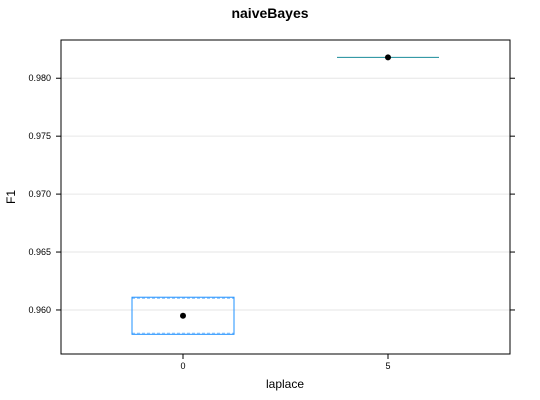 Image resolution: width=540 pixels, height=400 pixels. What do you see at coordinates (285, 384) in the screenshot?
I see `x-axis-title: laplace` at bounding box center [285, 384].